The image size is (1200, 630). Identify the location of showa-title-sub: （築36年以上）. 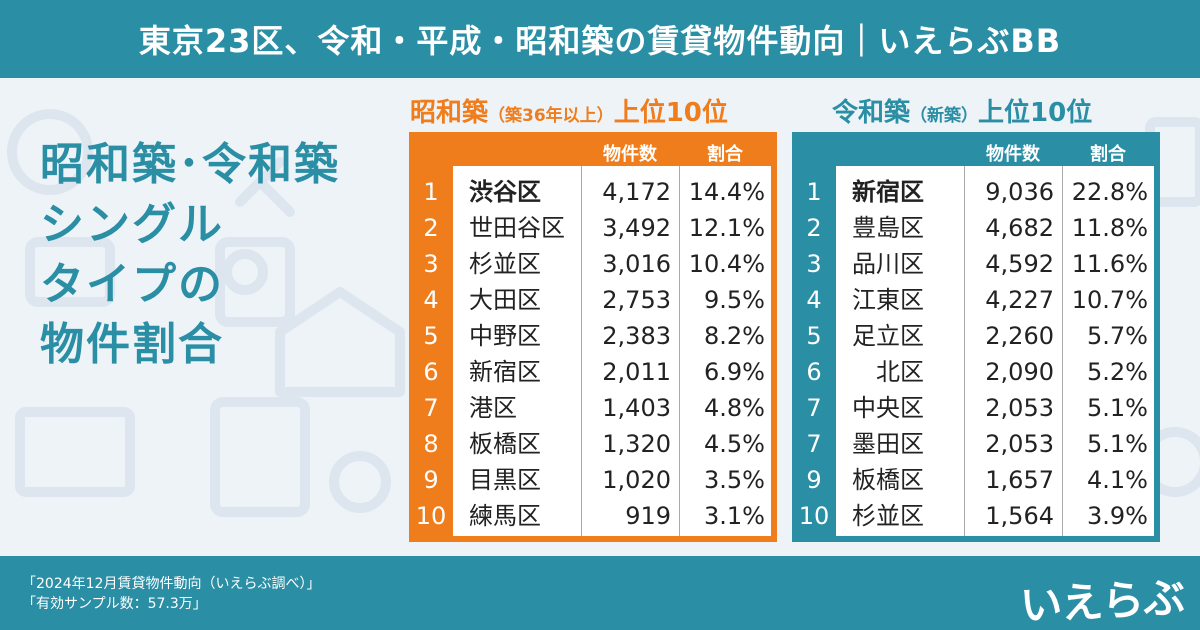
(551, 116).